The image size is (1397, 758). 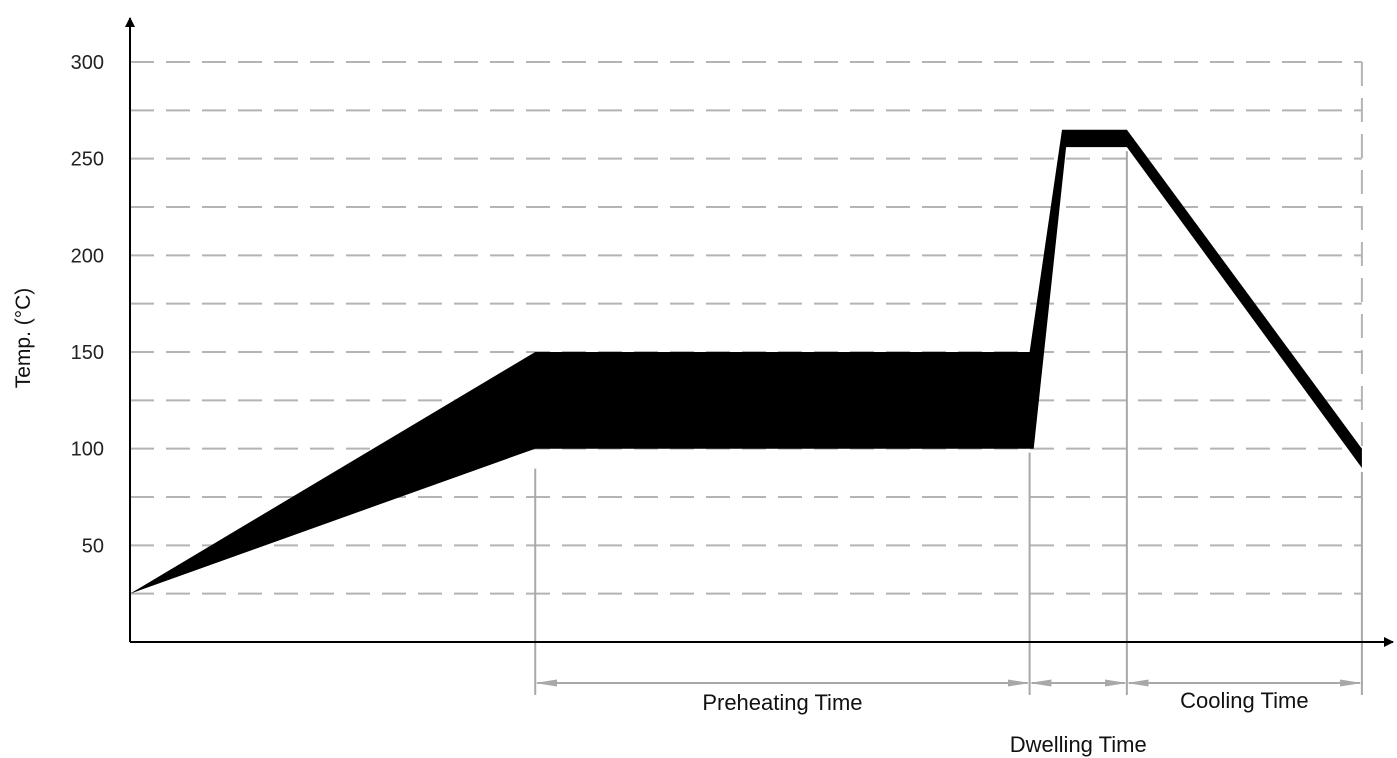 I want to click on y-axis-title: Temp. (°C), so click(x=23, y=338).